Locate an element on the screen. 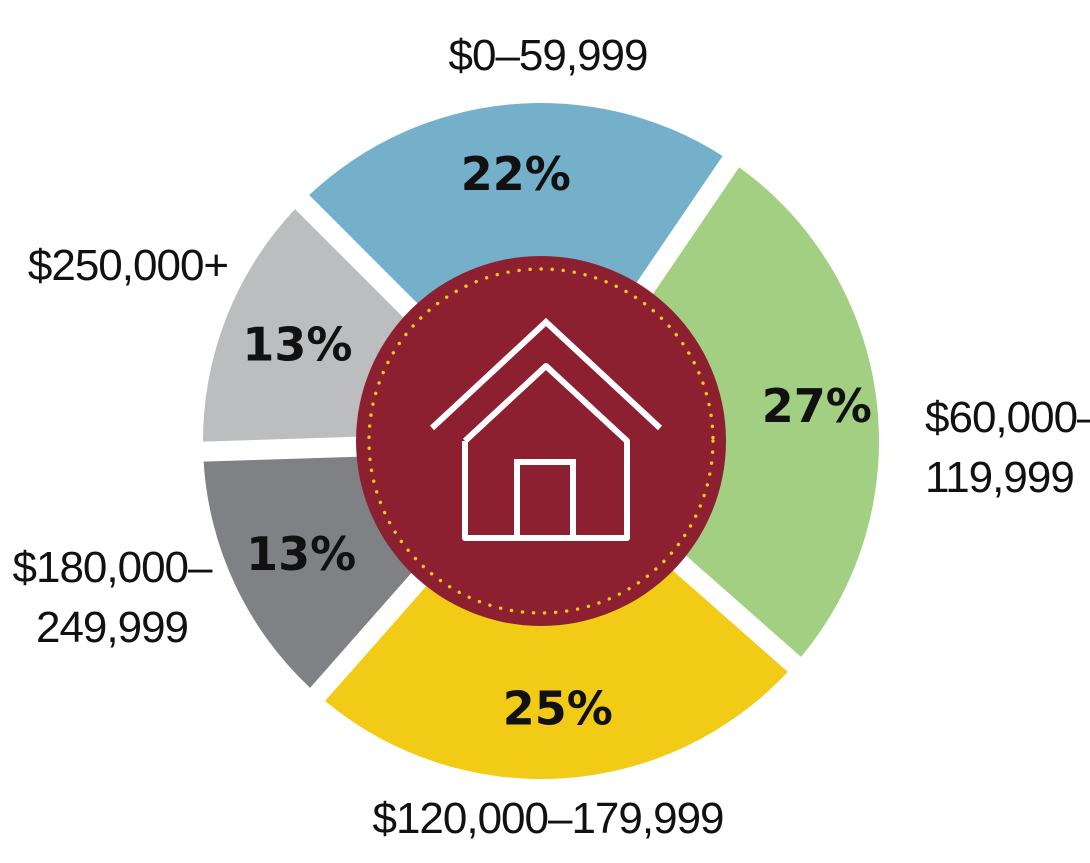 Image resolution: width=1090 pixels, height=863 pixels. slice-category-label: $0–59,999 is located at coordinates (548, 55).